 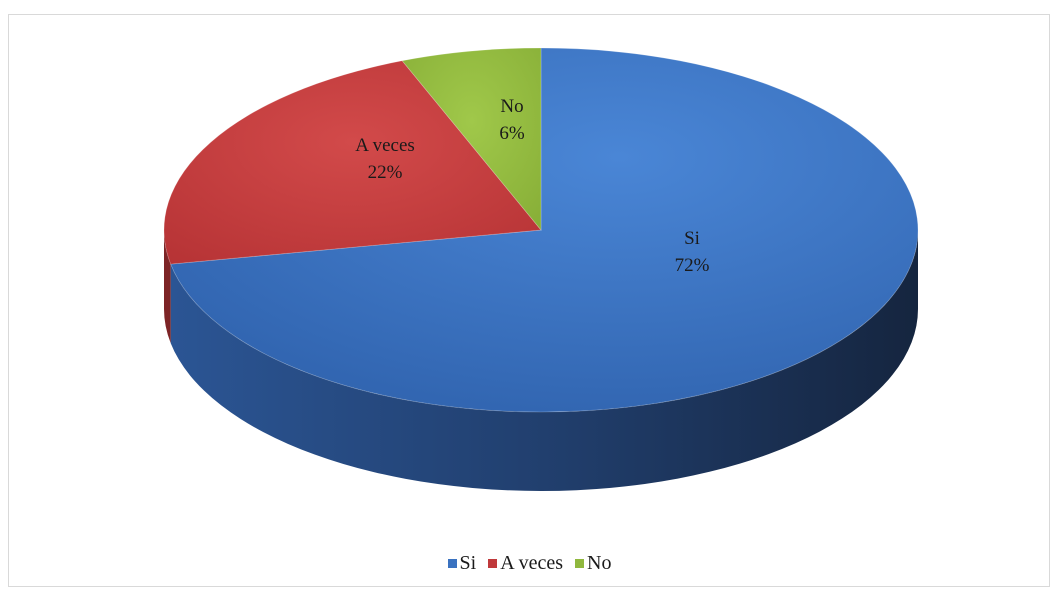 I want to click on data-label-name-a-veces: A veces, so click(x=385, y=145).